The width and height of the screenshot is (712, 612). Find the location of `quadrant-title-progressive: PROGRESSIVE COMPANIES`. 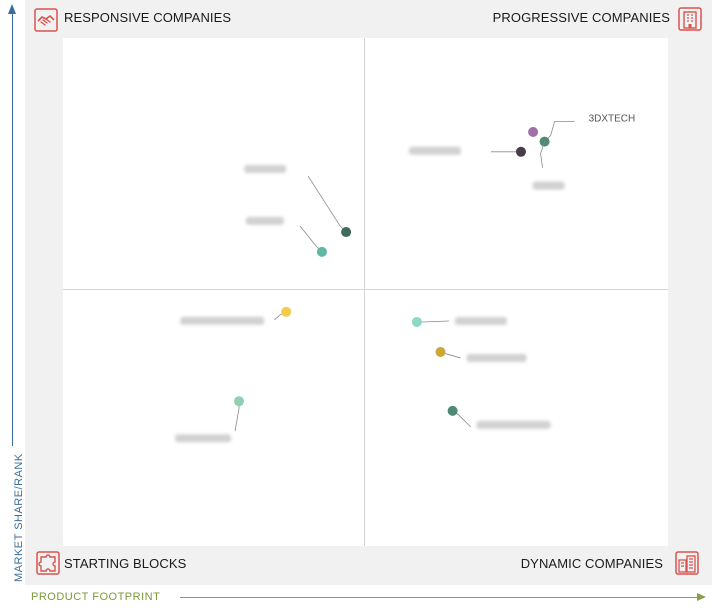

quadrant-title-progressive: PROGRESSIVE COMPANIES is located at coordinates (581, 17).